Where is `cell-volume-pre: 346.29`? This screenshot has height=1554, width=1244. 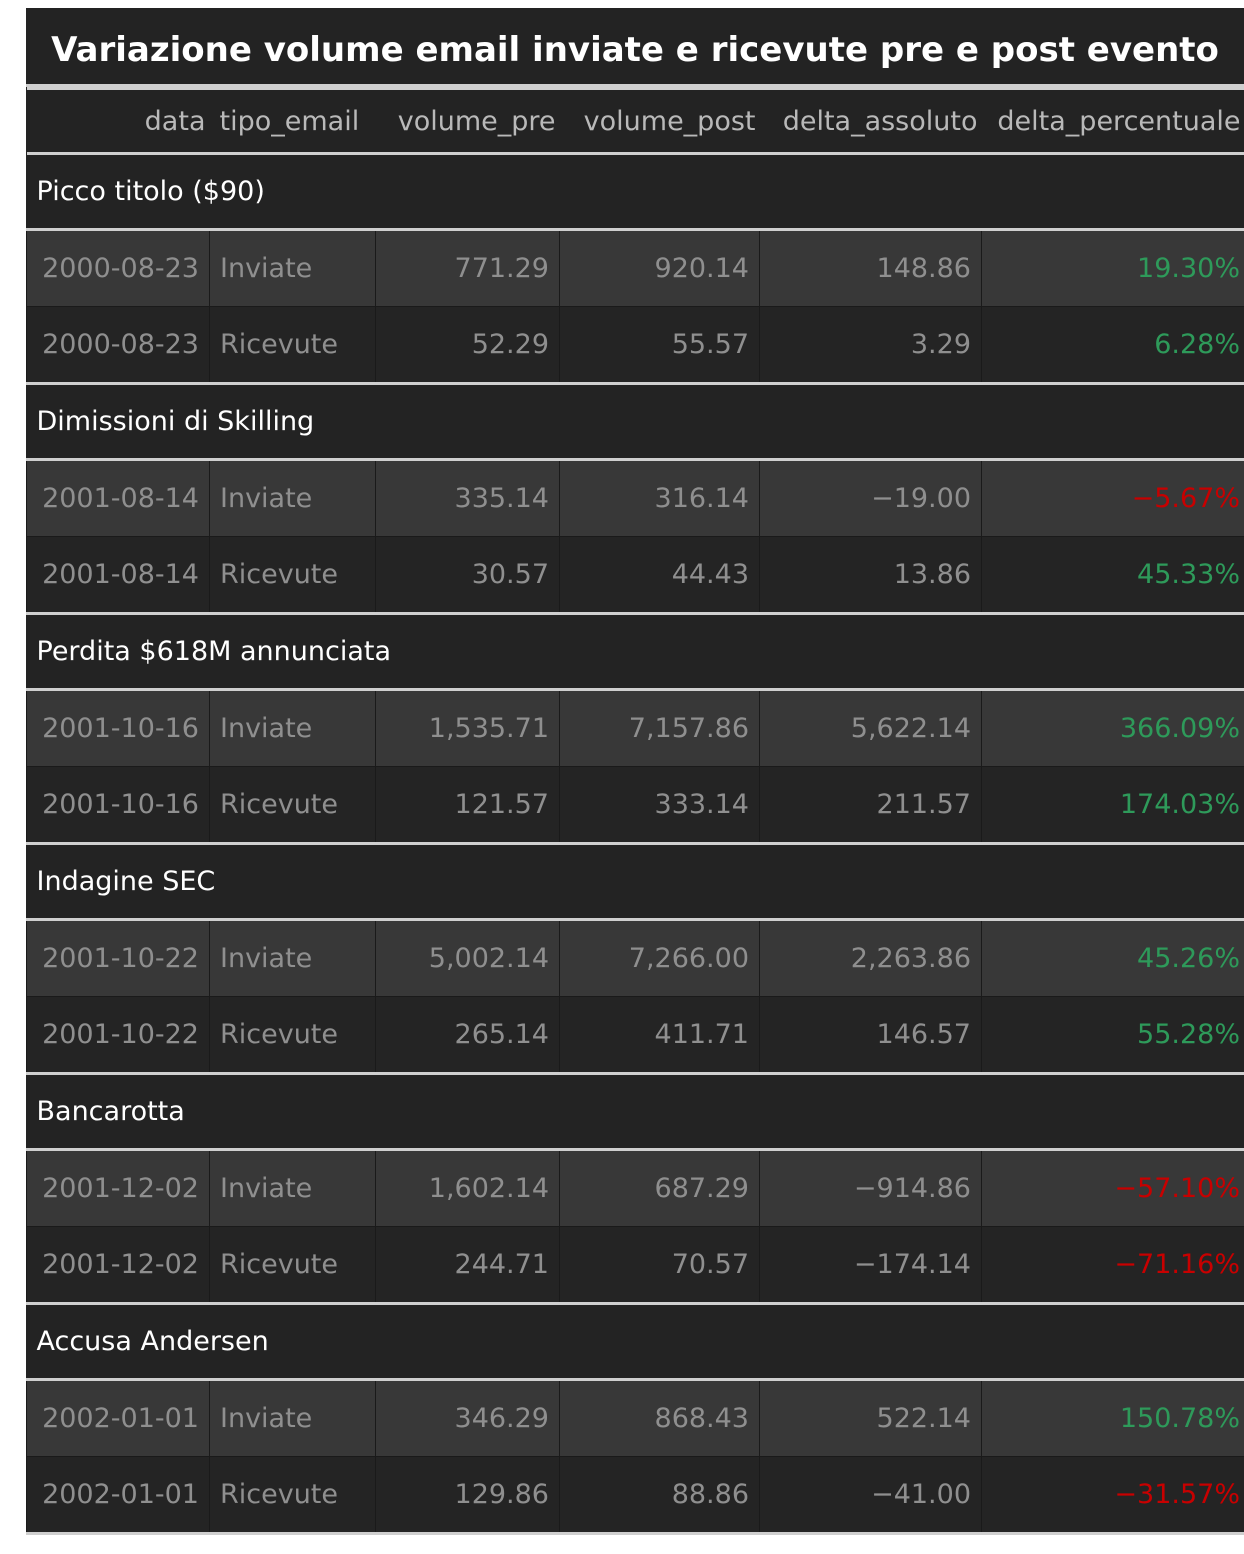
cell-volume-pre: 346.29 is located at coordinates (467, 1418).